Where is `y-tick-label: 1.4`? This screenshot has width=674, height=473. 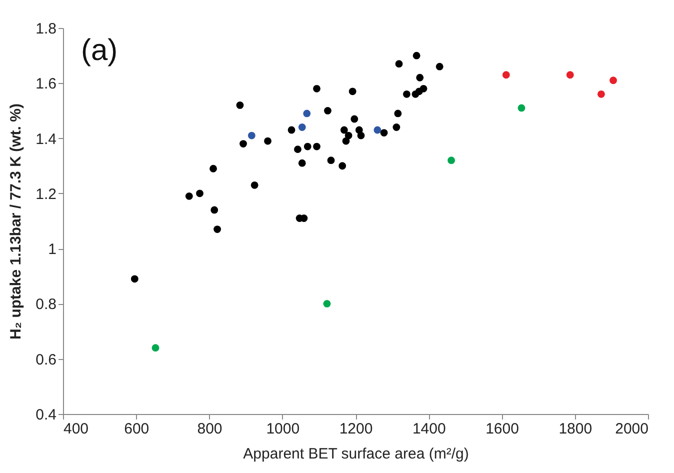
y-tick-label: 1.4 is located at coordinates (46, 139).